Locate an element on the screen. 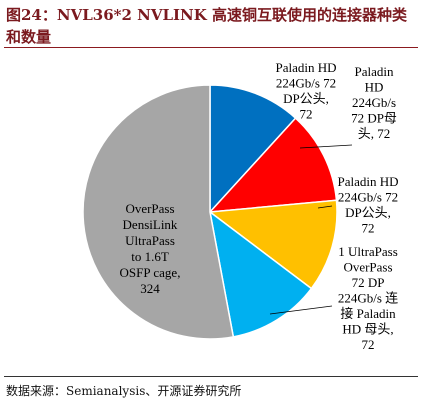 This screenshot has width=424, height=405. slice-label-line: 224Gb/s is located at coordinates (374, 102).